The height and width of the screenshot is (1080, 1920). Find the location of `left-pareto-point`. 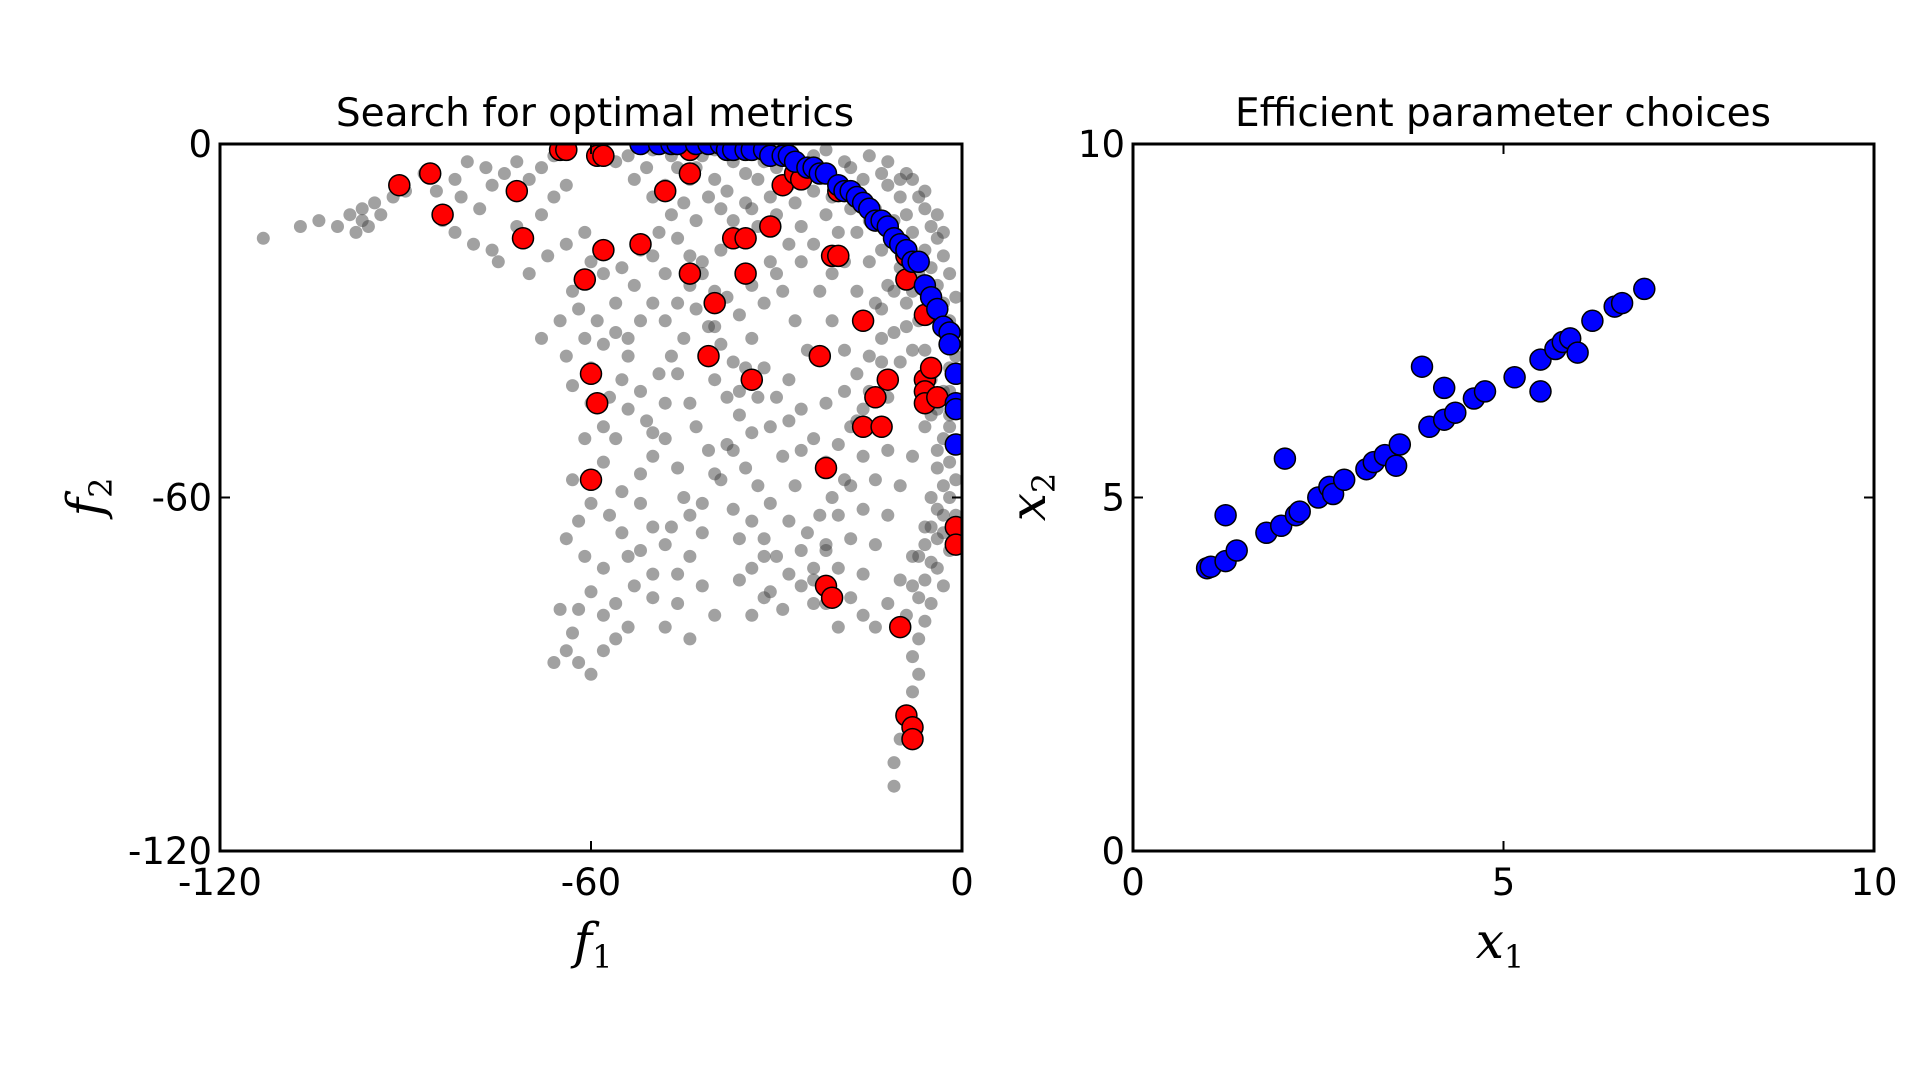

left-pareto-point is located at coordinates (953, 374).